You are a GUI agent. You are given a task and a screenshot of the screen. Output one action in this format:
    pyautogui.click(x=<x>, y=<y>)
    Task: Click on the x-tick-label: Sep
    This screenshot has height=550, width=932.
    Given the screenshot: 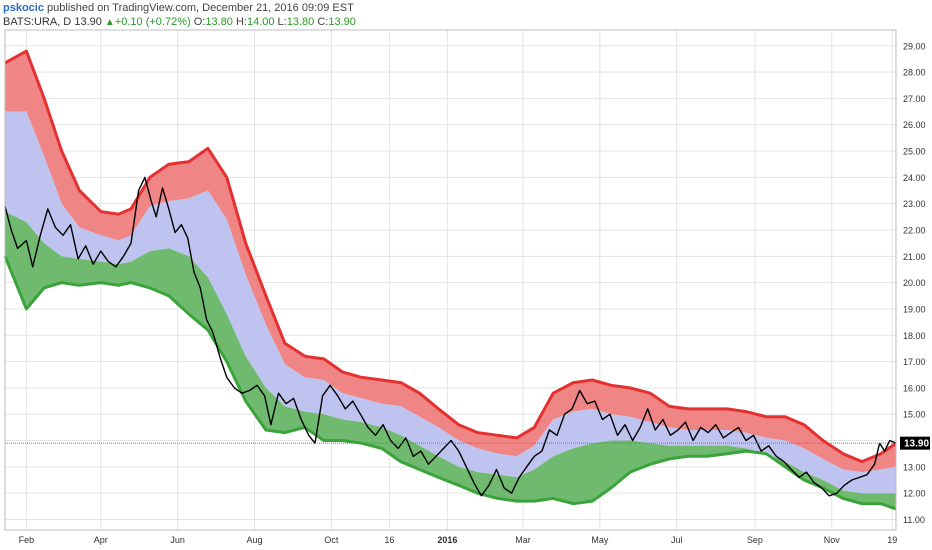 What is the action you would take?
    pyautogui.click(x=755, y=540)
    